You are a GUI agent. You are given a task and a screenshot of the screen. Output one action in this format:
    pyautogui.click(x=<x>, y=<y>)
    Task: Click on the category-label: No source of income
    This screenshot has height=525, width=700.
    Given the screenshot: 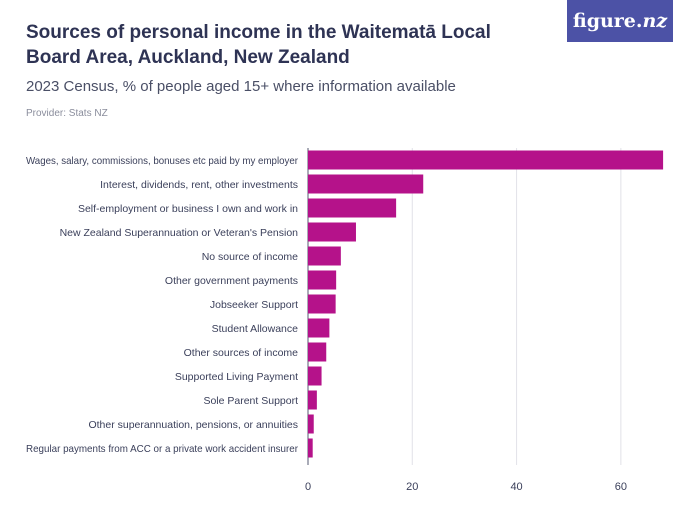 What is the action you would take?
    pyautogui.click(x=250, y=257)
    